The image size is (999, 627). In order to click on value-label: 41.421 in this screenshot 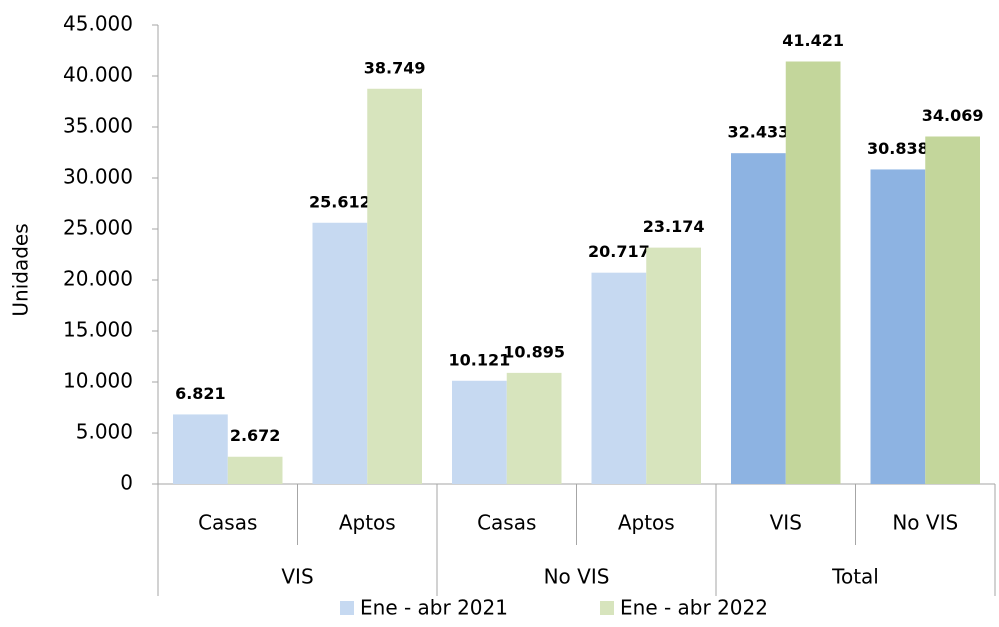, I will do `click(813, 40)`.